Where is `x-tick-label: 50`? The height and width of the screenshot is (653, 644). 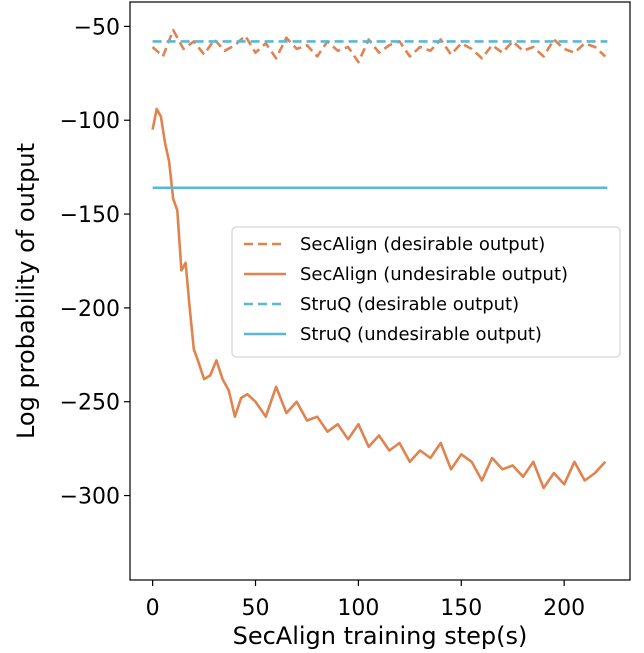 x-tick-label: 50 is located at coordinates (256, 608).